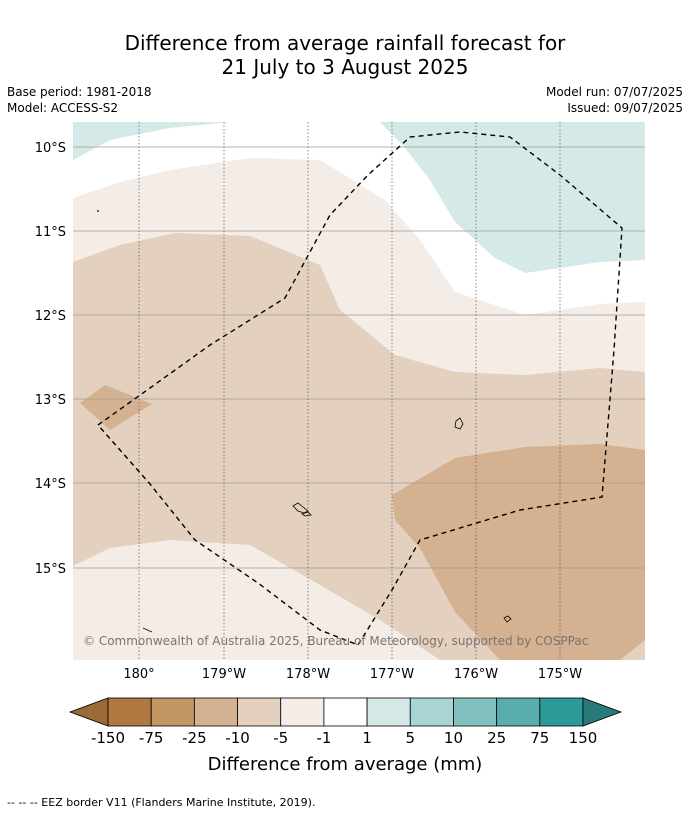  I want to click on colorbar-tick-label: 1, so click(367, 738).